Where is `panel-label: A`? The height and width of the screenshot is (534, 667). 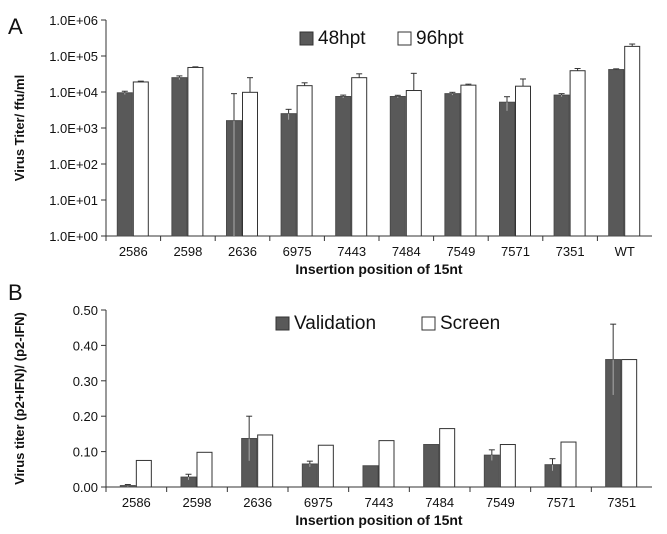
panel-label: A is located at coordinates (15, 26).